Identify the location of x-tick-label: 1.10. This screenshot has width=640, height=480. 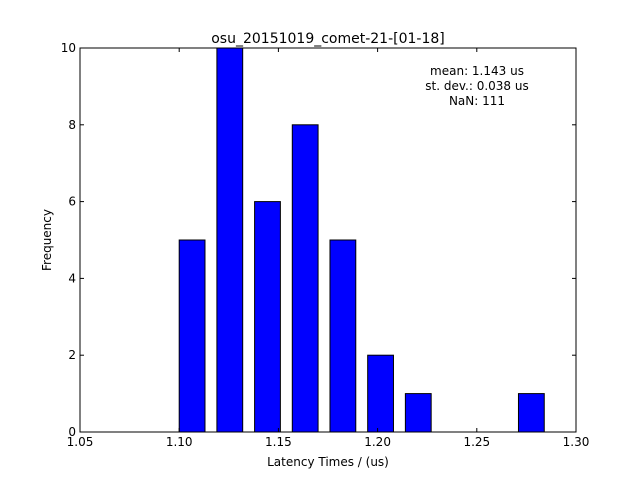
(179, 442).